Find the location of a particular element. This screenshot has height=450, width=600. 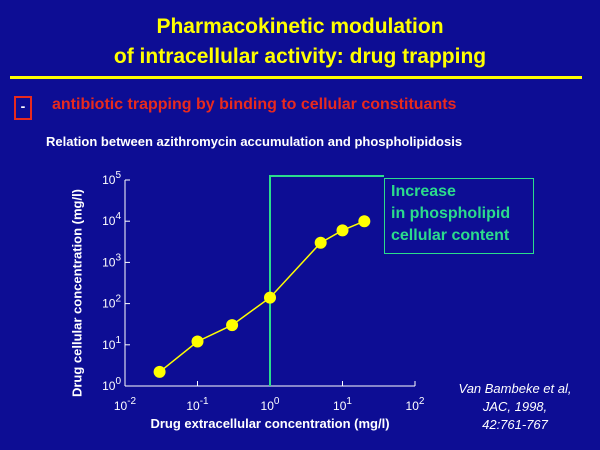

citation-line3: 42:761-767 is located at coordinates (515, 424).